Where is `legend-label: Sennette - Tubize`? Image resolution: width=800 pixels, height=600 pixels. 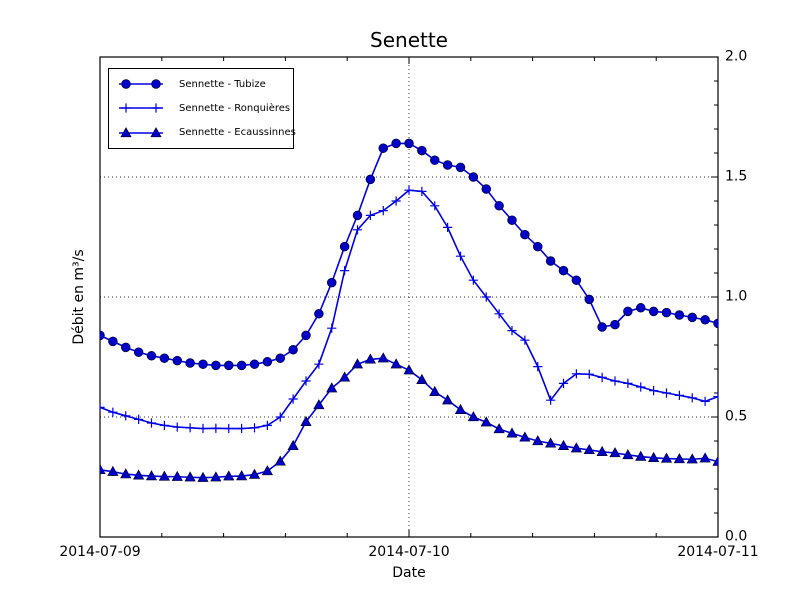
legend-label: Sennette - Tubize is located at coordinates (222, 84).